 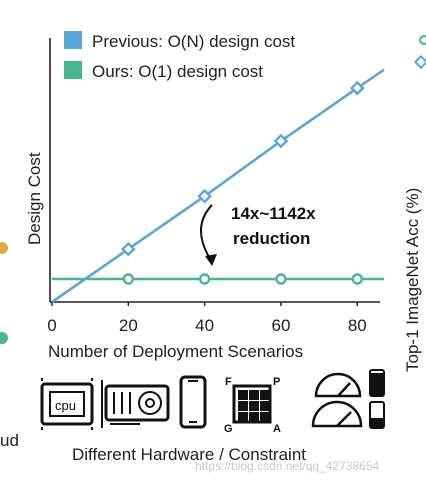 What do you see at coordinates (135, 404) in the screenshot?
I see `gpu-icon` at bounding box center [135, 404].